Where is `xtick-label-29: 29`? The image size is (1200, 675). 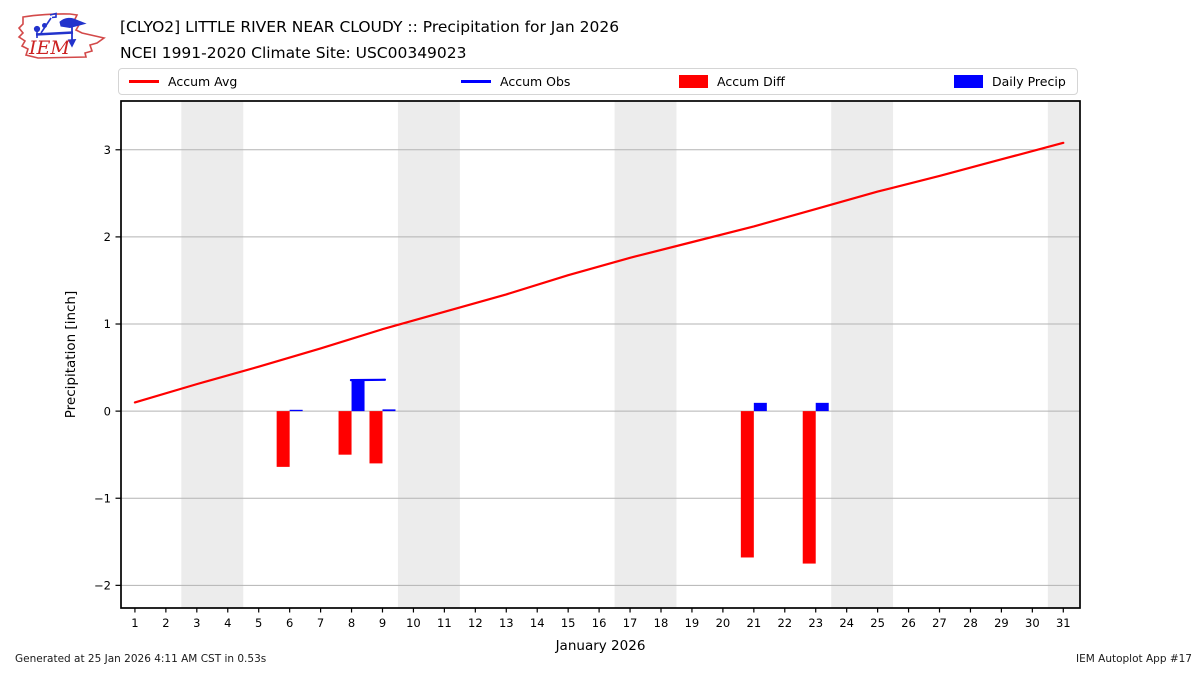
xtick-label-29: 29 is located at coordinates (1001, 623).